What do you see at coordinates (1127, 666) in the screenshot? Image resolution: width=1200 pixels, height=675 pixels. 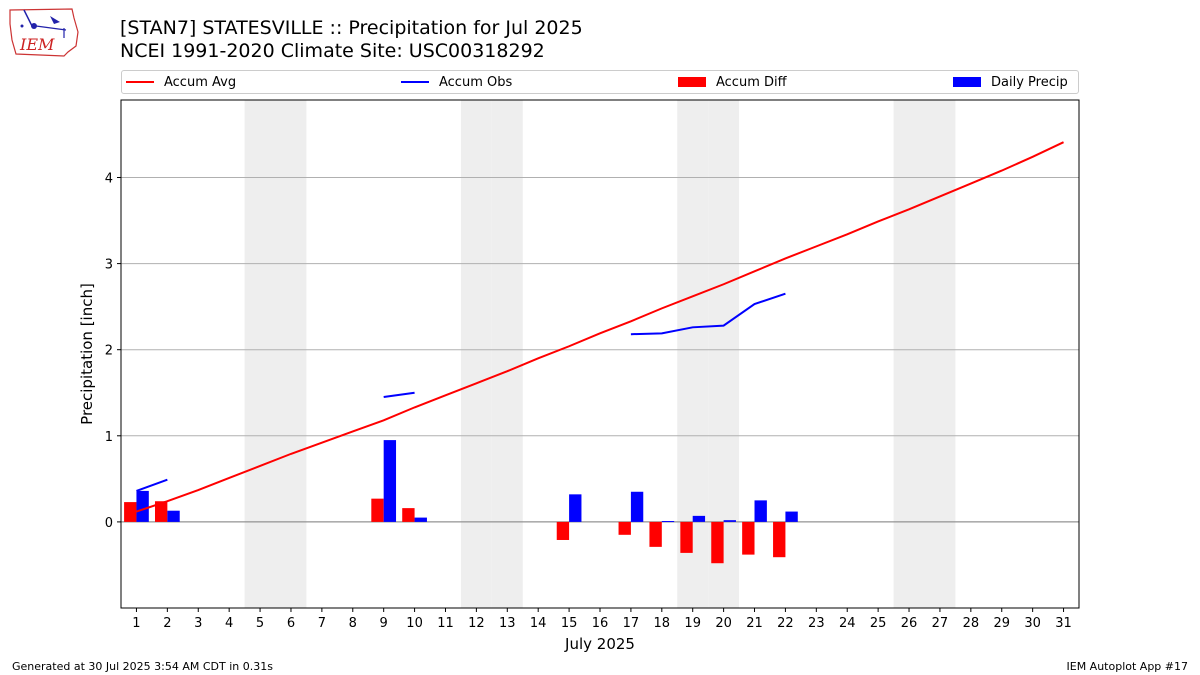 I see `app-label: IEM Autoplot App #17` at bounding box center [1127, 666].